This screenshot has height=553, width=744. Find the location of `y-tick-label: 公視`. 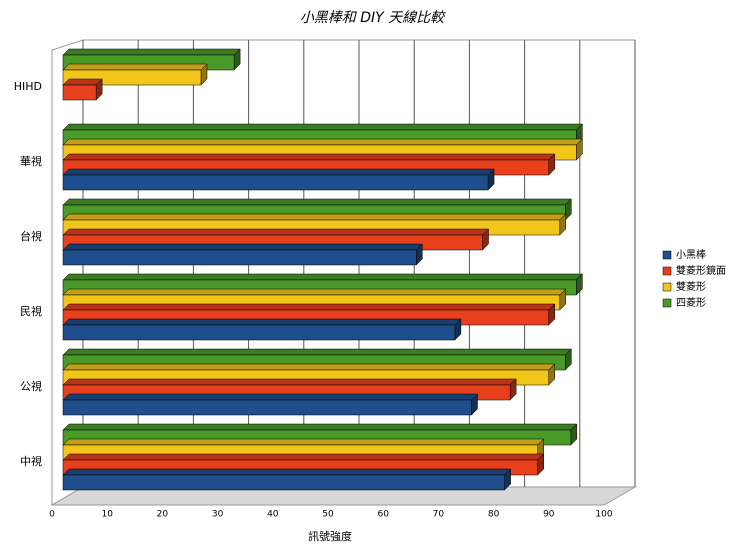

y-tick-label: 公視 is located at coordinates (31, 386).